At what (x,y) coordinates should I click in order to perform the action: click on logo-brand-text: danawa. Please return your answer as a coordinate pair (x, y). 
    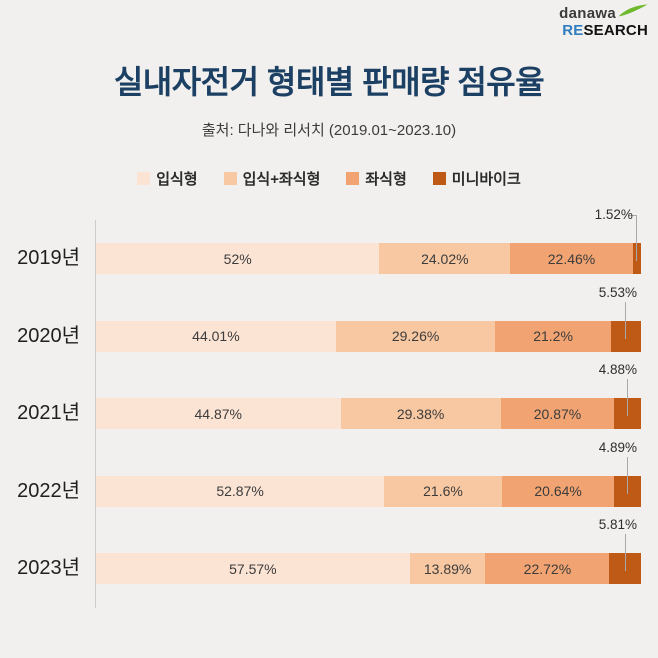
    Looking at the image, I should click on (587, 13).